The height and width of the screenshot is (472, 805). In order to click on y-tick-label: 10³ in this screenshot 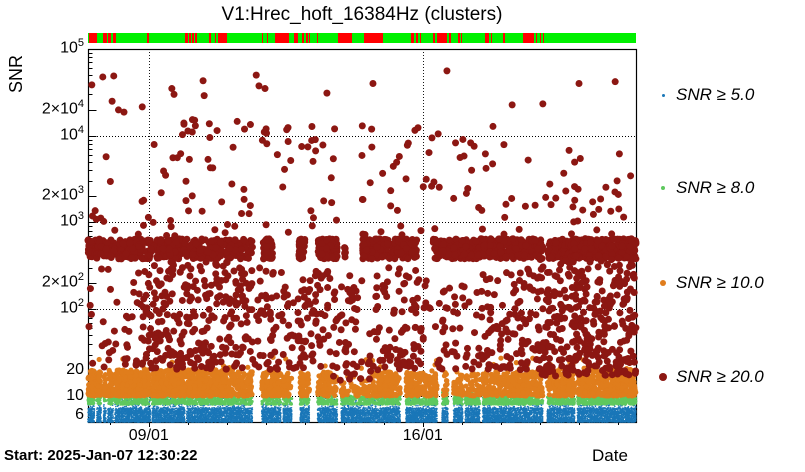, I will do `click(72, 220)`.